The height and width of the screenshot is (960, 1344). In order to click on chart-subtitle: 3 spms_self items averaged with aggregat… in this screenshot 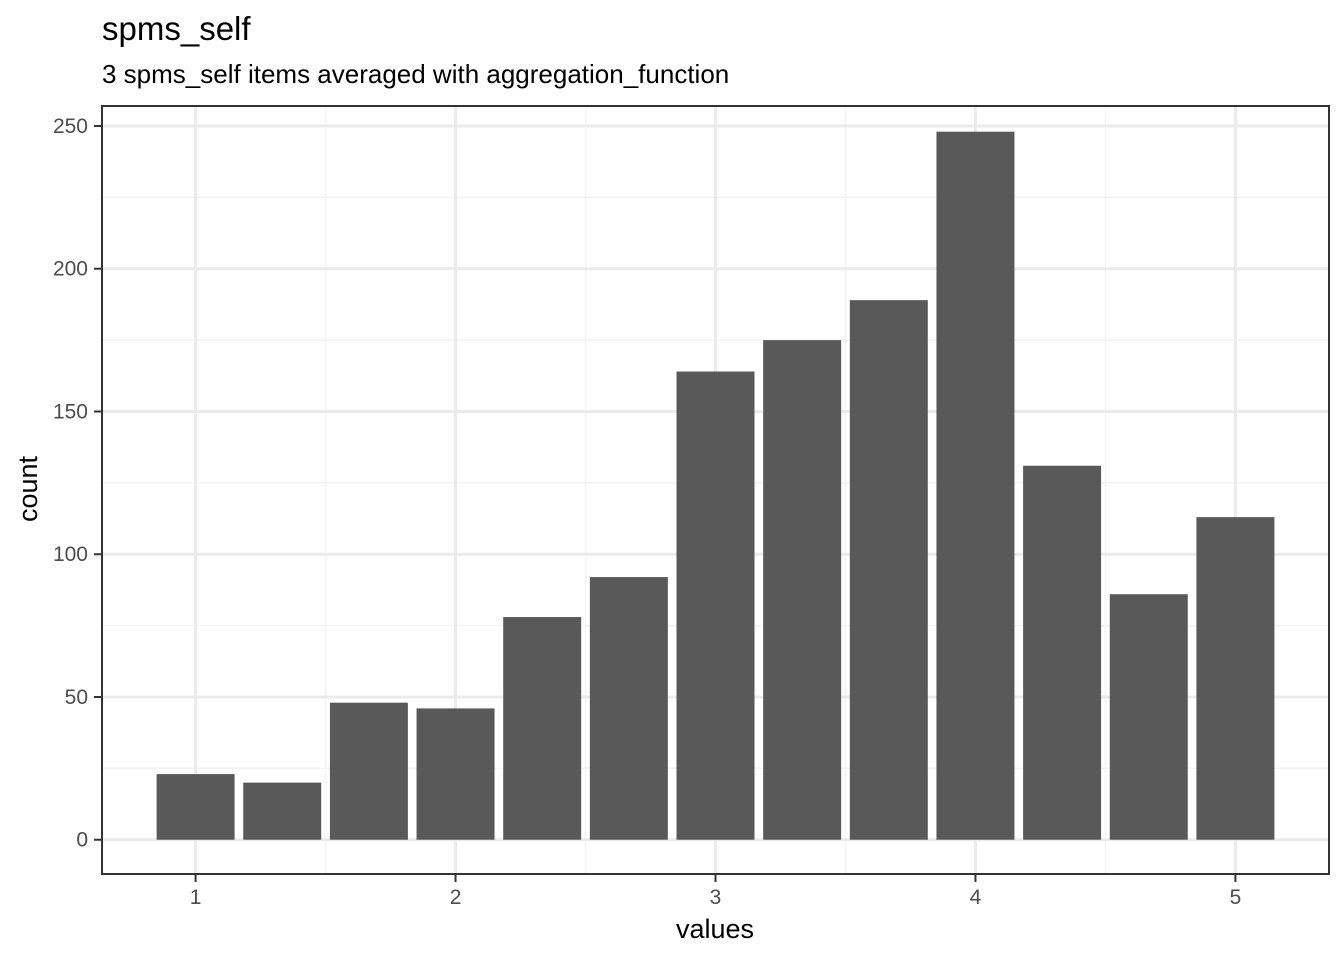, I will do `click(415, 74)`.